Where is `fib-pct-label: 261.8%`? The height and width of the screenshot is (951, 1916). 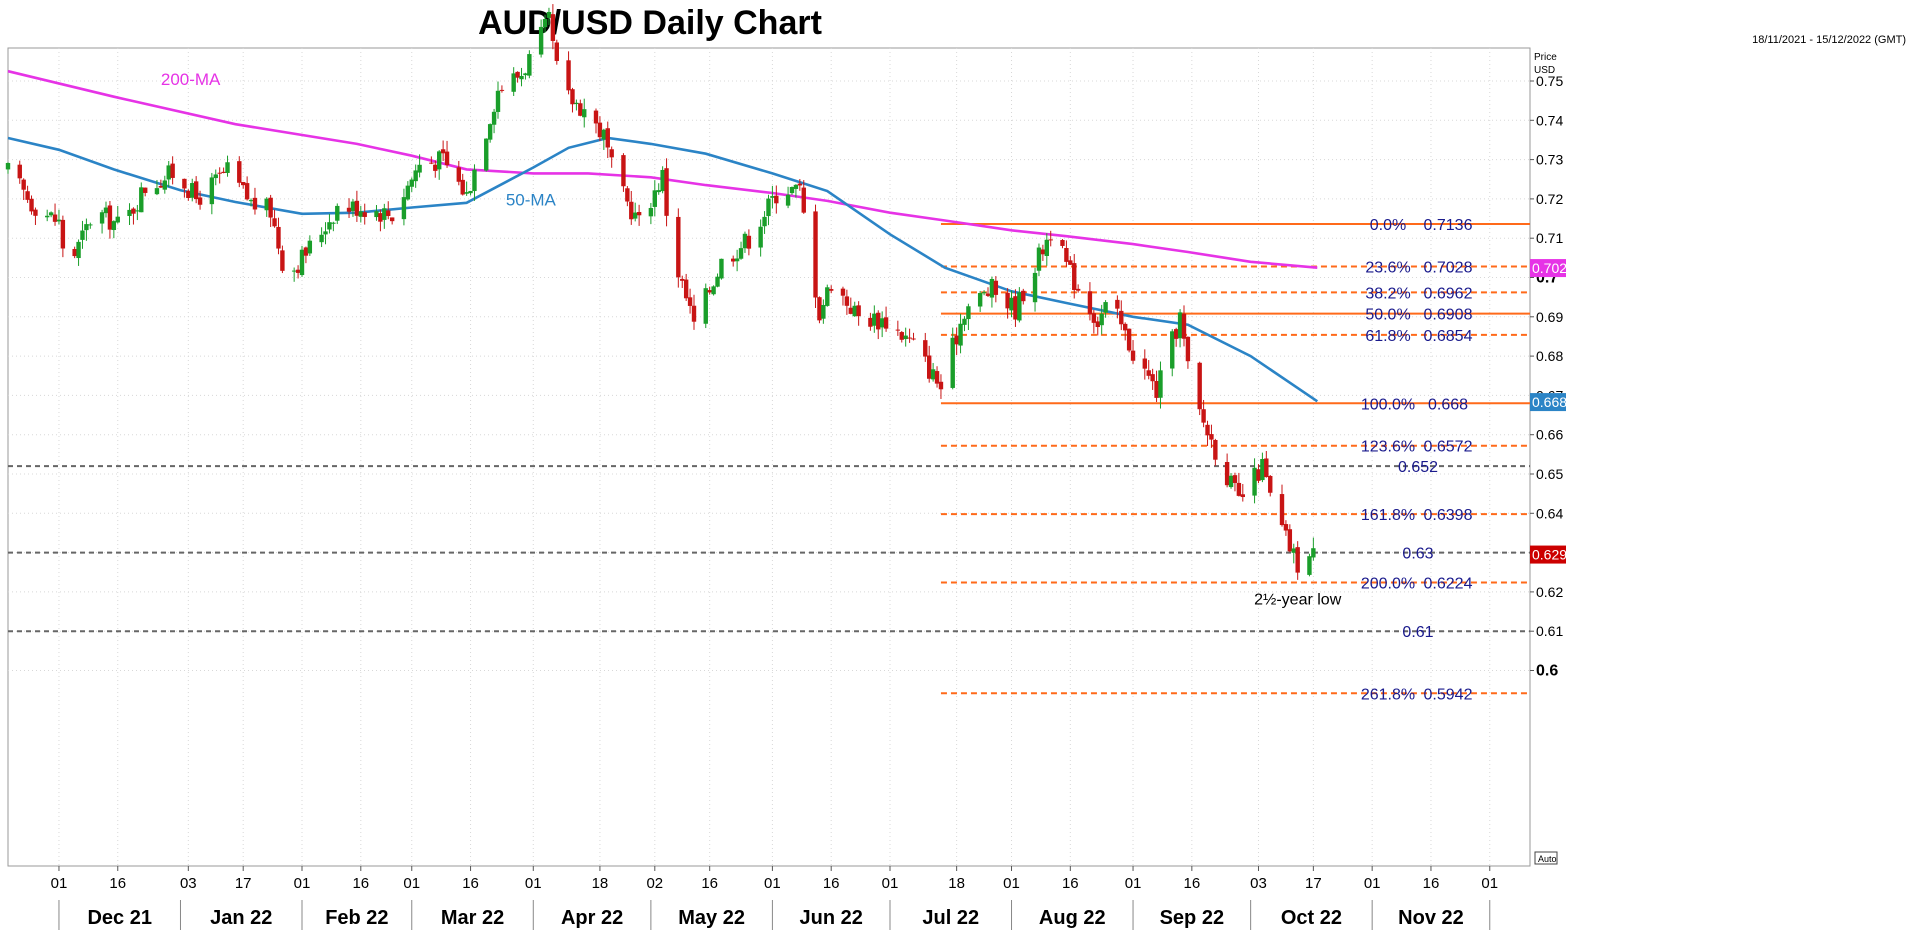 fib-pct-label: 261.8% is located at coordinates (1388, 694).